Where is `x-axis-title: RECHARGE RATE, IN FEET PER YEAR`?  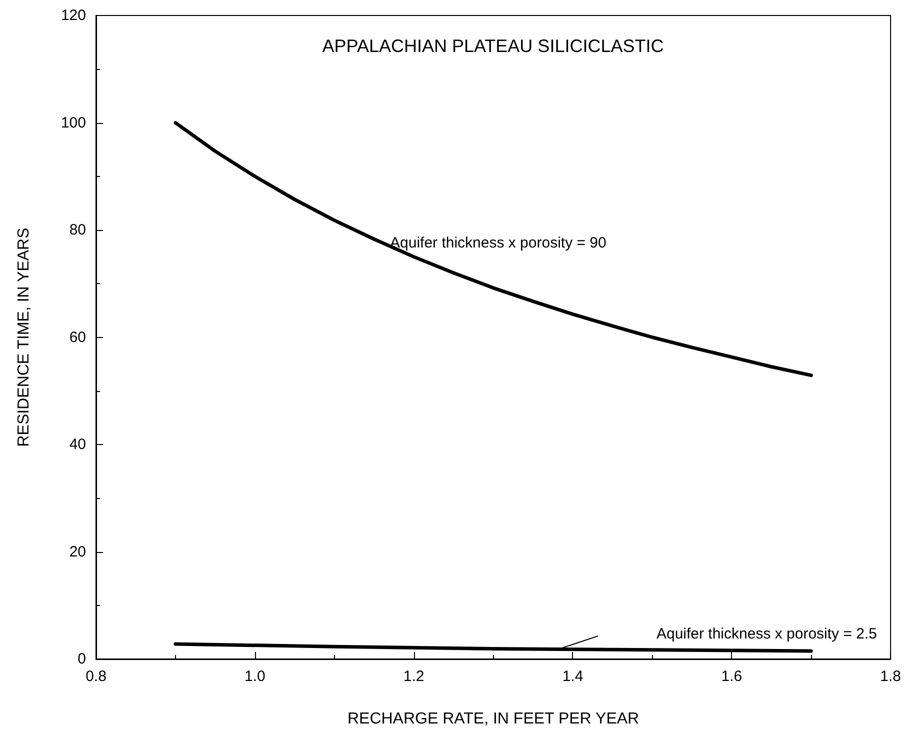 x-axis-title: RECHARGE RATE, IN FEET PER YEAR is located at coordinates (493, 719).